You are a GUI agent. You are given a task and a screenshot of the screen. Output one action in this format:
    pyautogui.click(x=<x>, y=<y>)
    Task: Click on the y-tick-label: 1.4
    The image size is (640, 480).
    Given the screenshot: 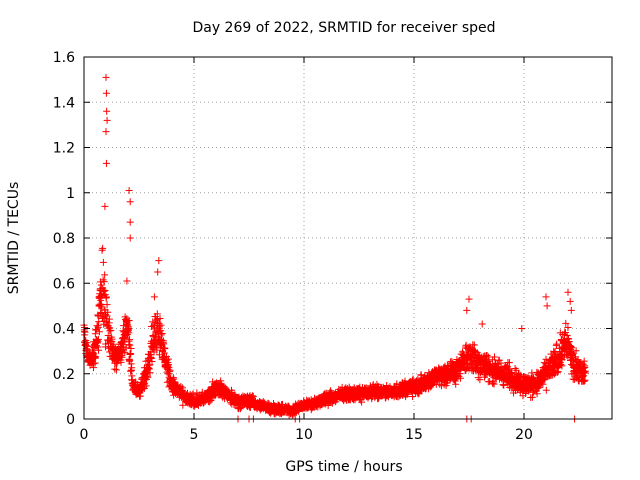 What is the action you would take?
    pyautogui.click(x=64, y=103)
    